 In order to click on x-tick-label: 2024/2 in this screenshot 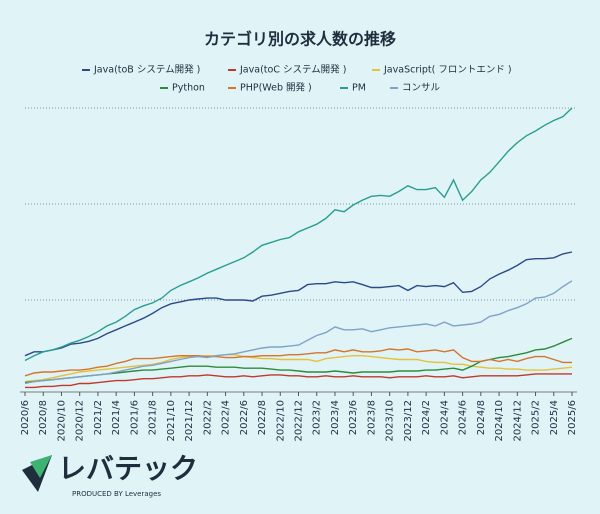, I will do `click(426, 417)`.